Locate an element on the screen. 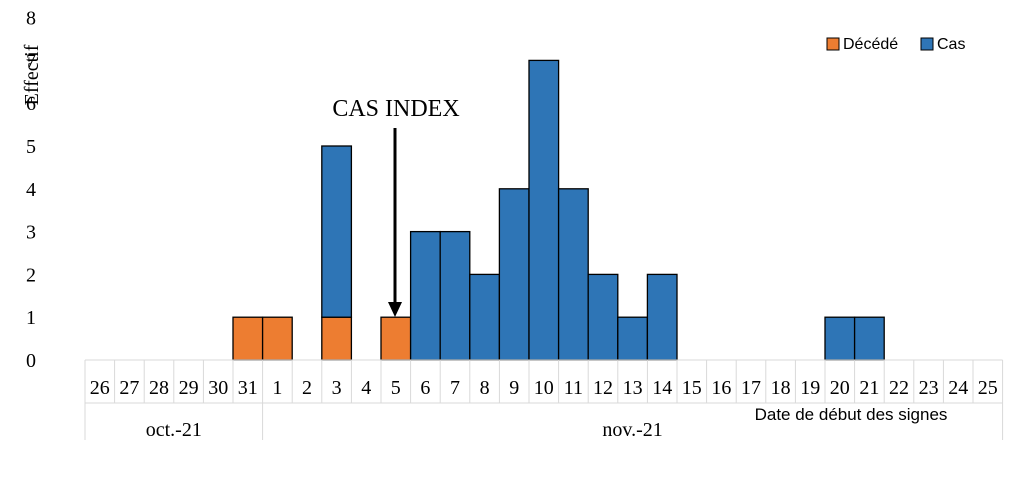  legend: Décédé Cas is located at coordinates (895, 44).